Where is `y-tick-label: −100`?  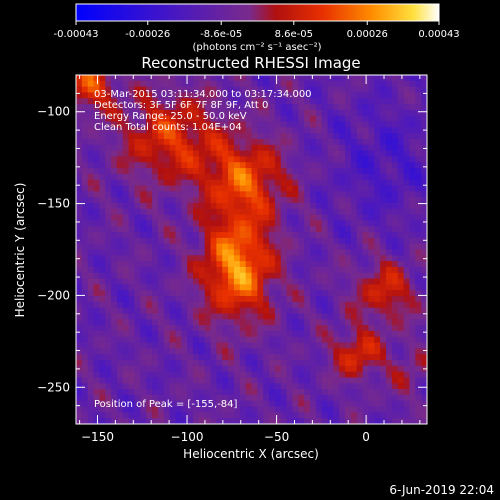
y-tick-label: −100 is located at coordinates (53, 112).